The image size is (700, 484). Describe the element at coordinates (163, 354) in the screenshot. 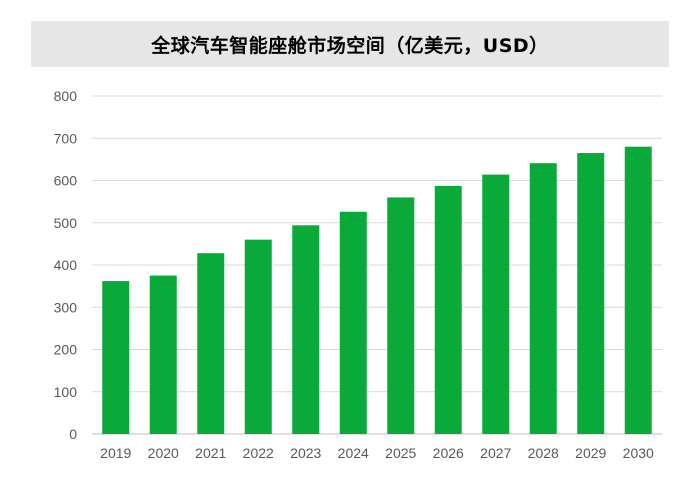

I see `bar-2020` at that location.